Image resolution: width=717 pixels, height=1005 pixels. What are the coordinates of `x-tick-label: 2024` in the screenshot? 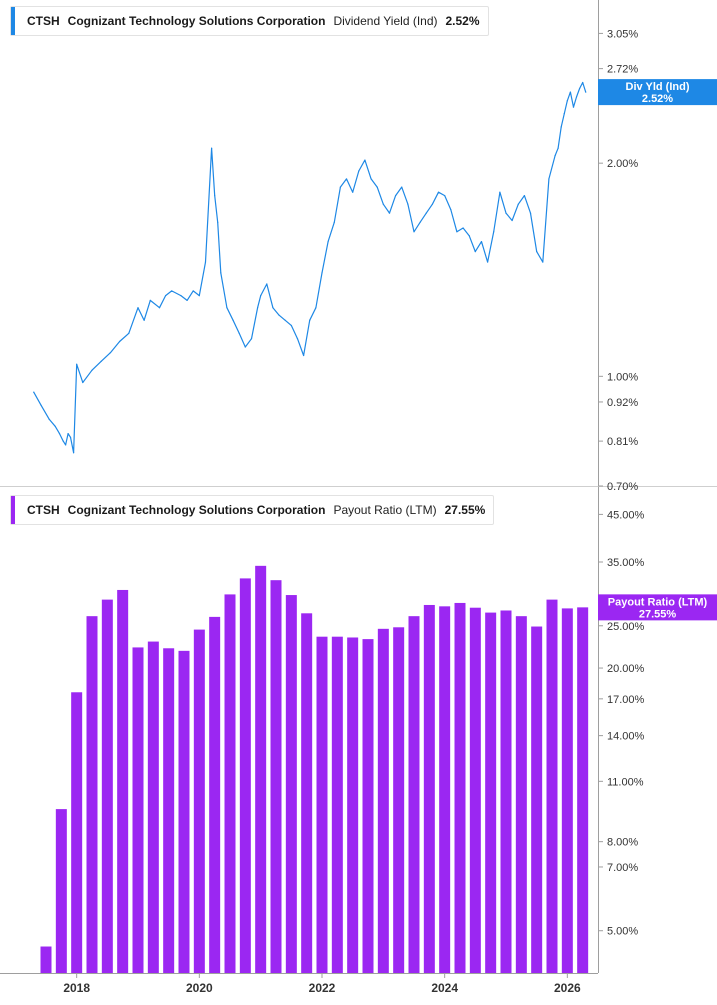 It's located at (444, 988).